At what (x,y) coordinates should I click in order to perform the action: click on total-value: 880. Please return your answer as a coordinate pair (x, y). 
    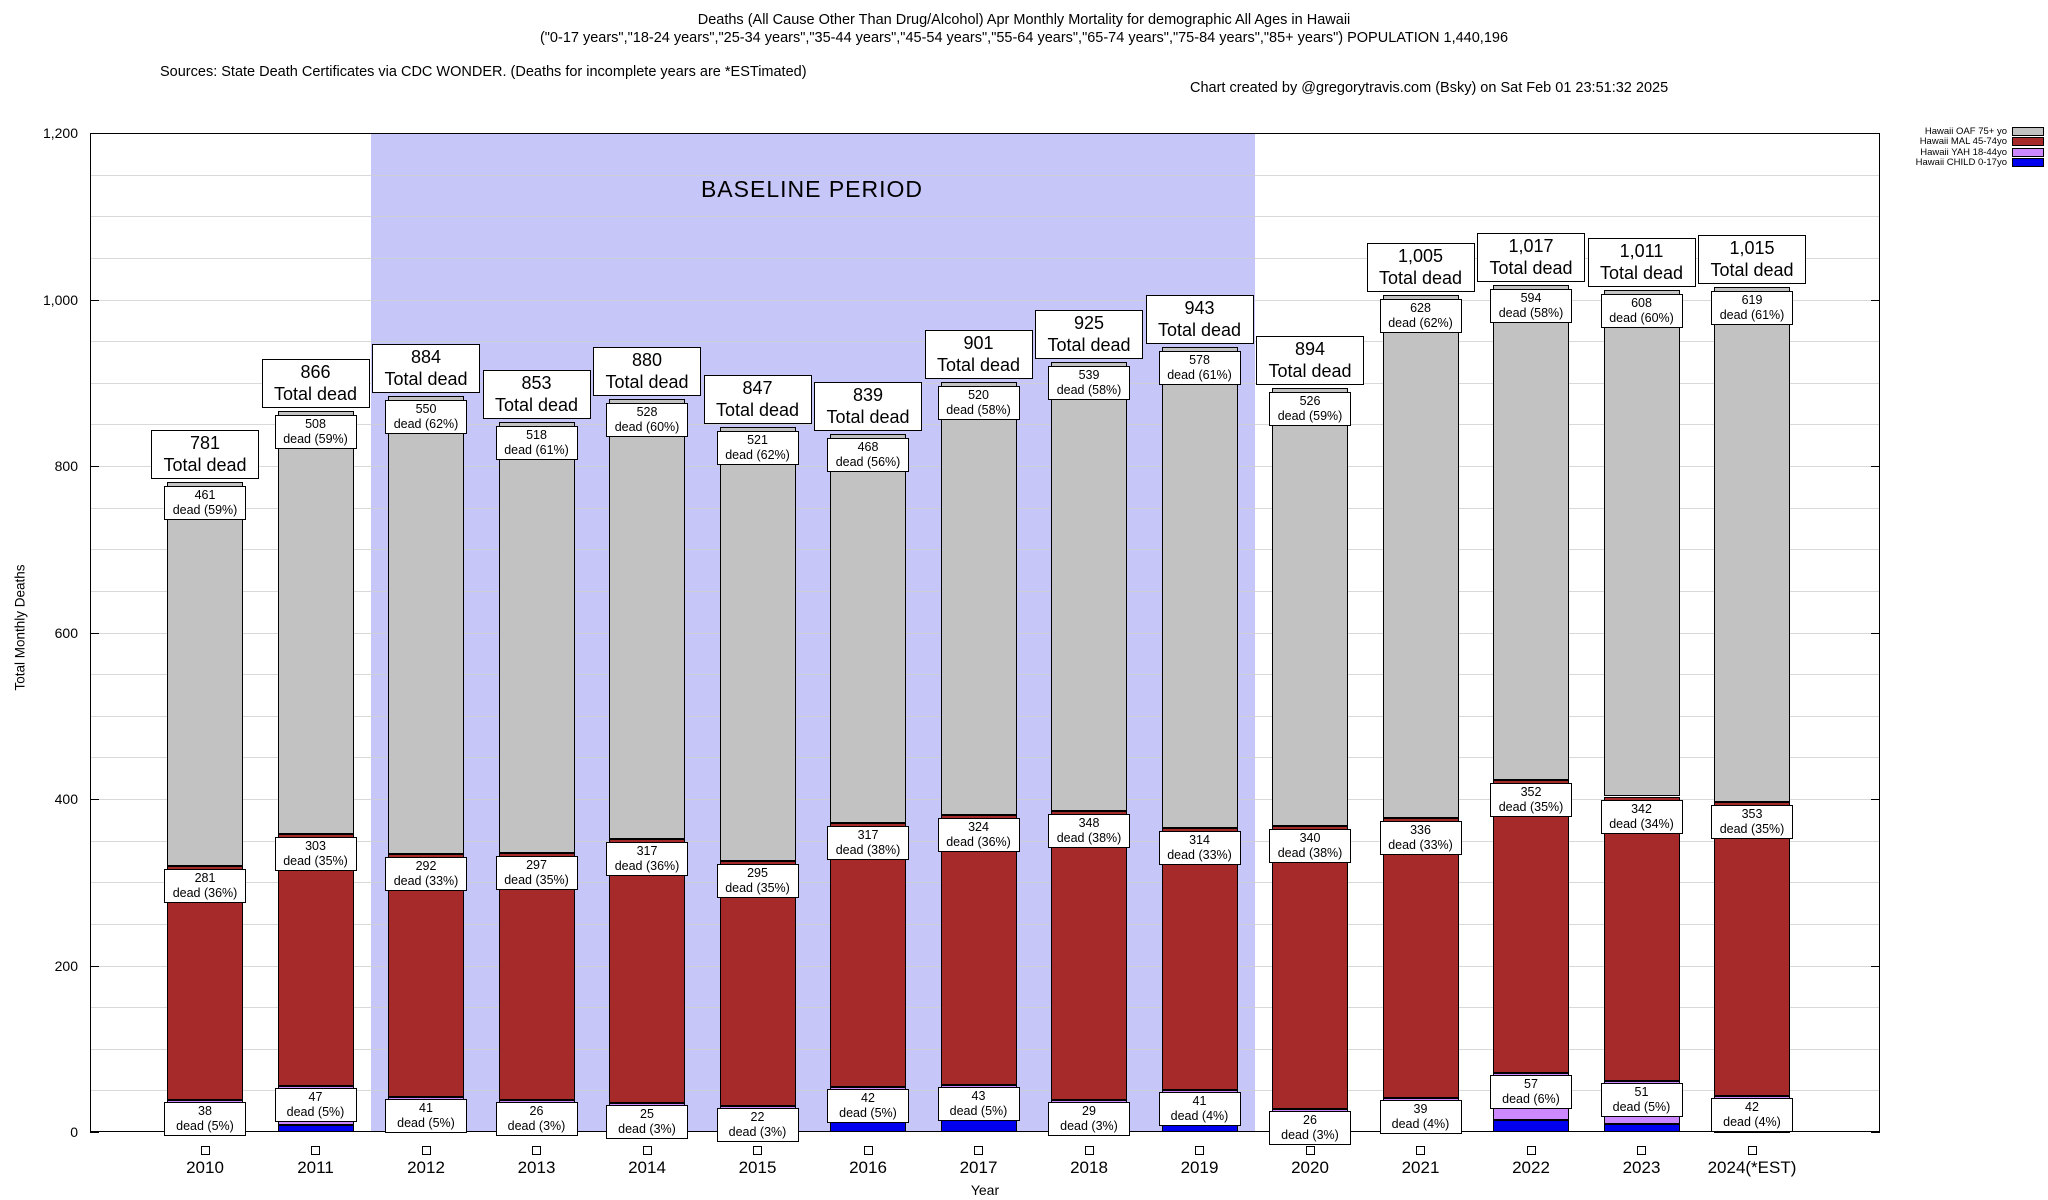
    Looking at the image, I should click on (647, 360).